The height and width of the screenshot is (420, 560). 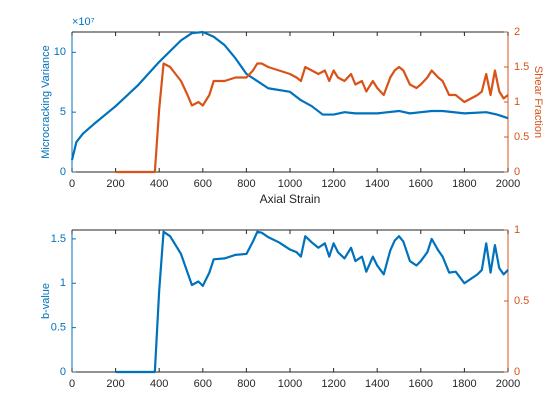 I want to click on y-tick-label: 1.5, so click(x=58, y=239).